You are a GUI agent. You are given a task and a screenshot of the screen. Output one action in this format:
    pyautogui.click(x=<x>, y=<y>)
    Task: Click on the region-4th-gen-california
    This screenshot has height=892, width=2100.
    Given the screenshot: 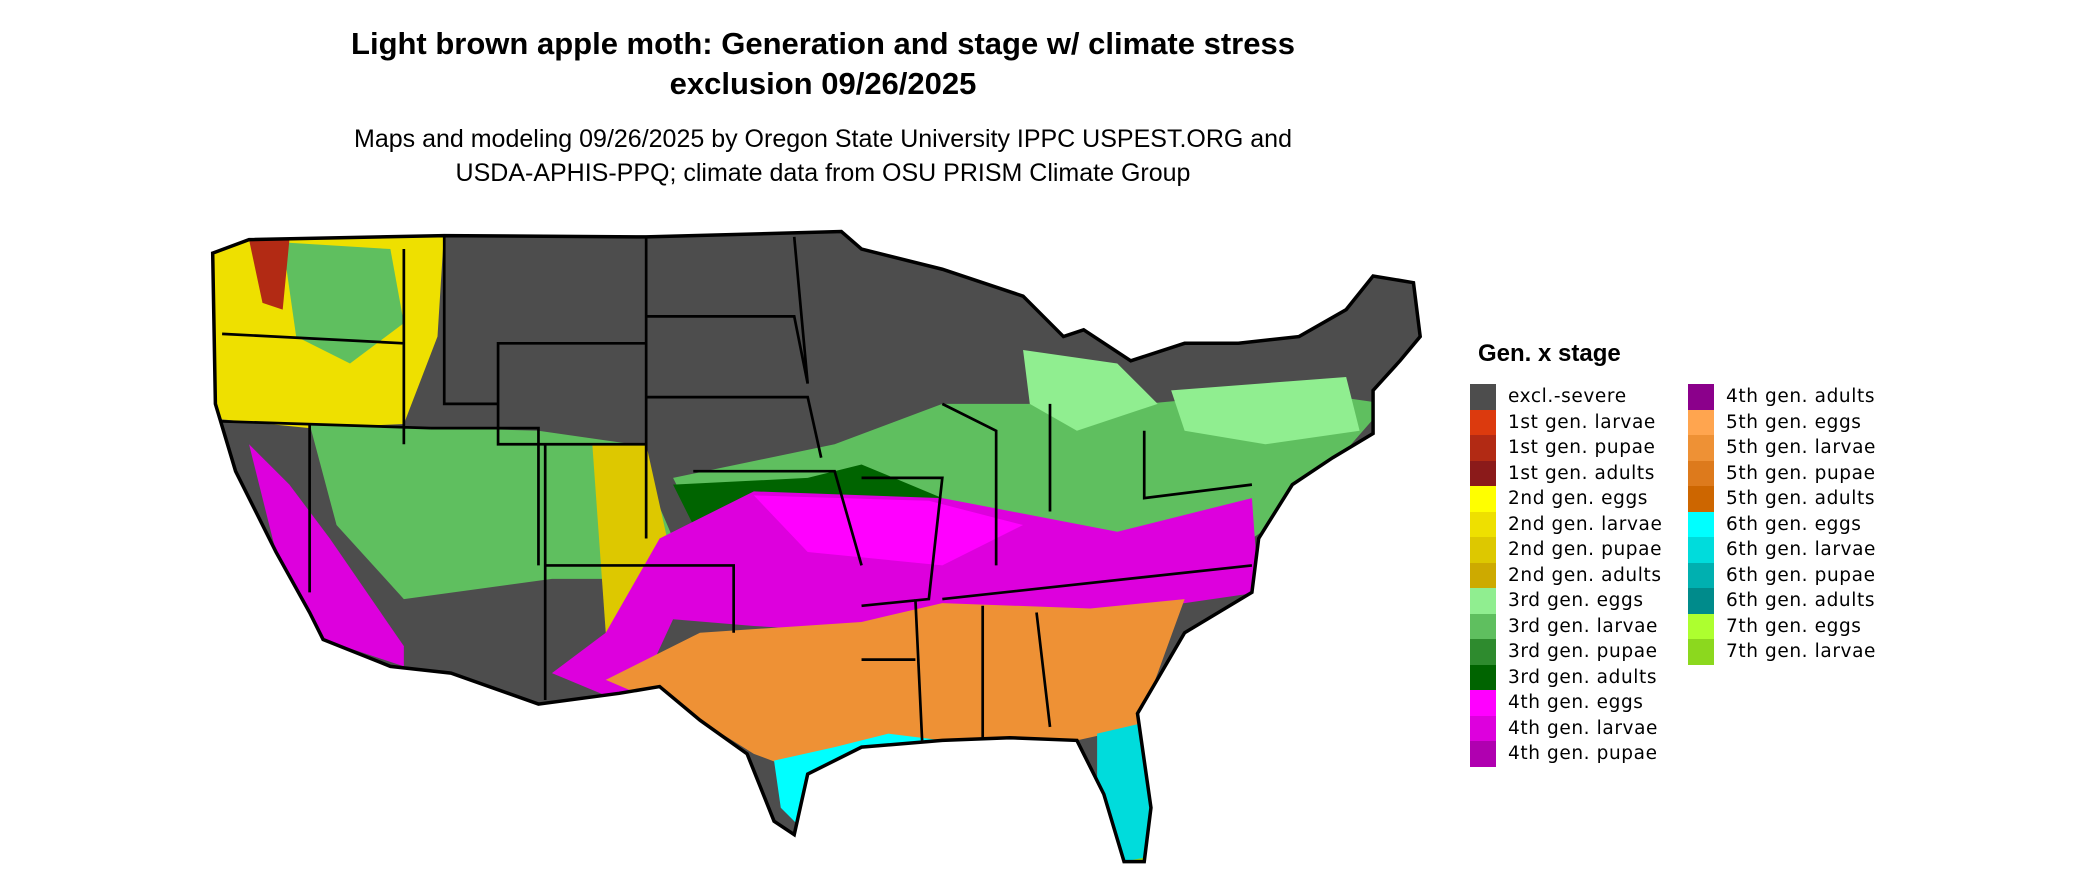 What is the action you would take?
    pyautogui.click(x=326, y=555)
    